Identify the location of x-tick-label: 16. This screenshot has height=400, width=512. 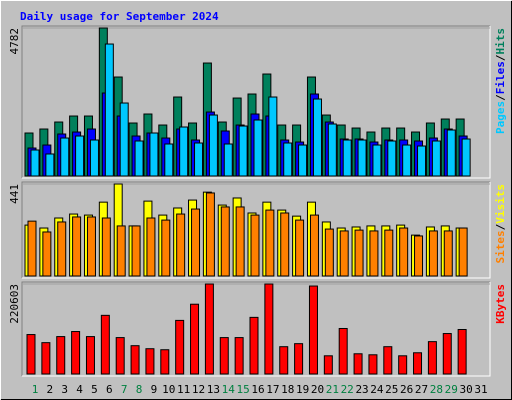
(257, 389).